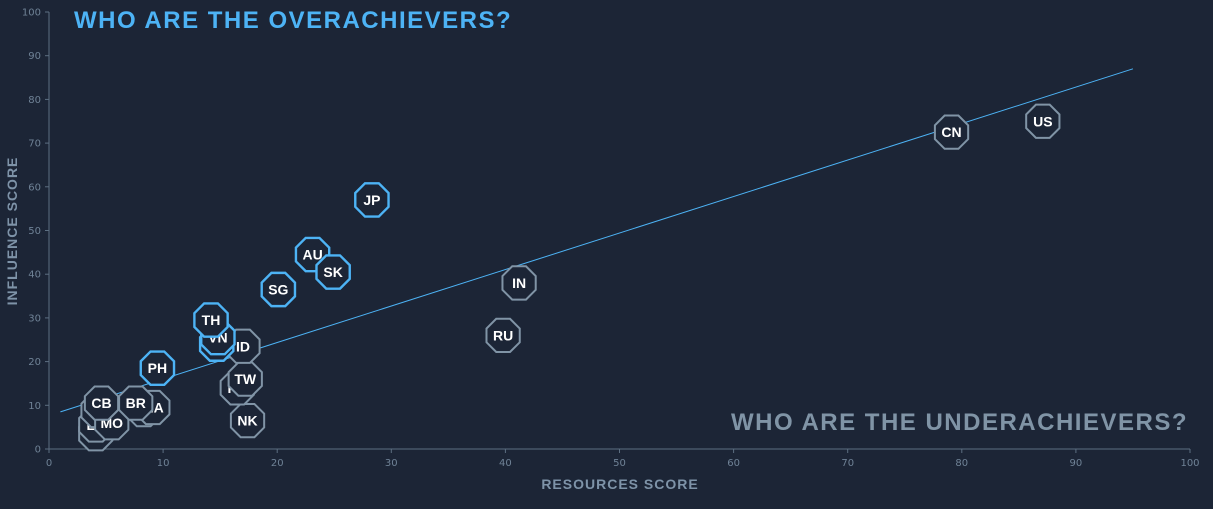  I want to click on point-label: RU, so click(503, 335).